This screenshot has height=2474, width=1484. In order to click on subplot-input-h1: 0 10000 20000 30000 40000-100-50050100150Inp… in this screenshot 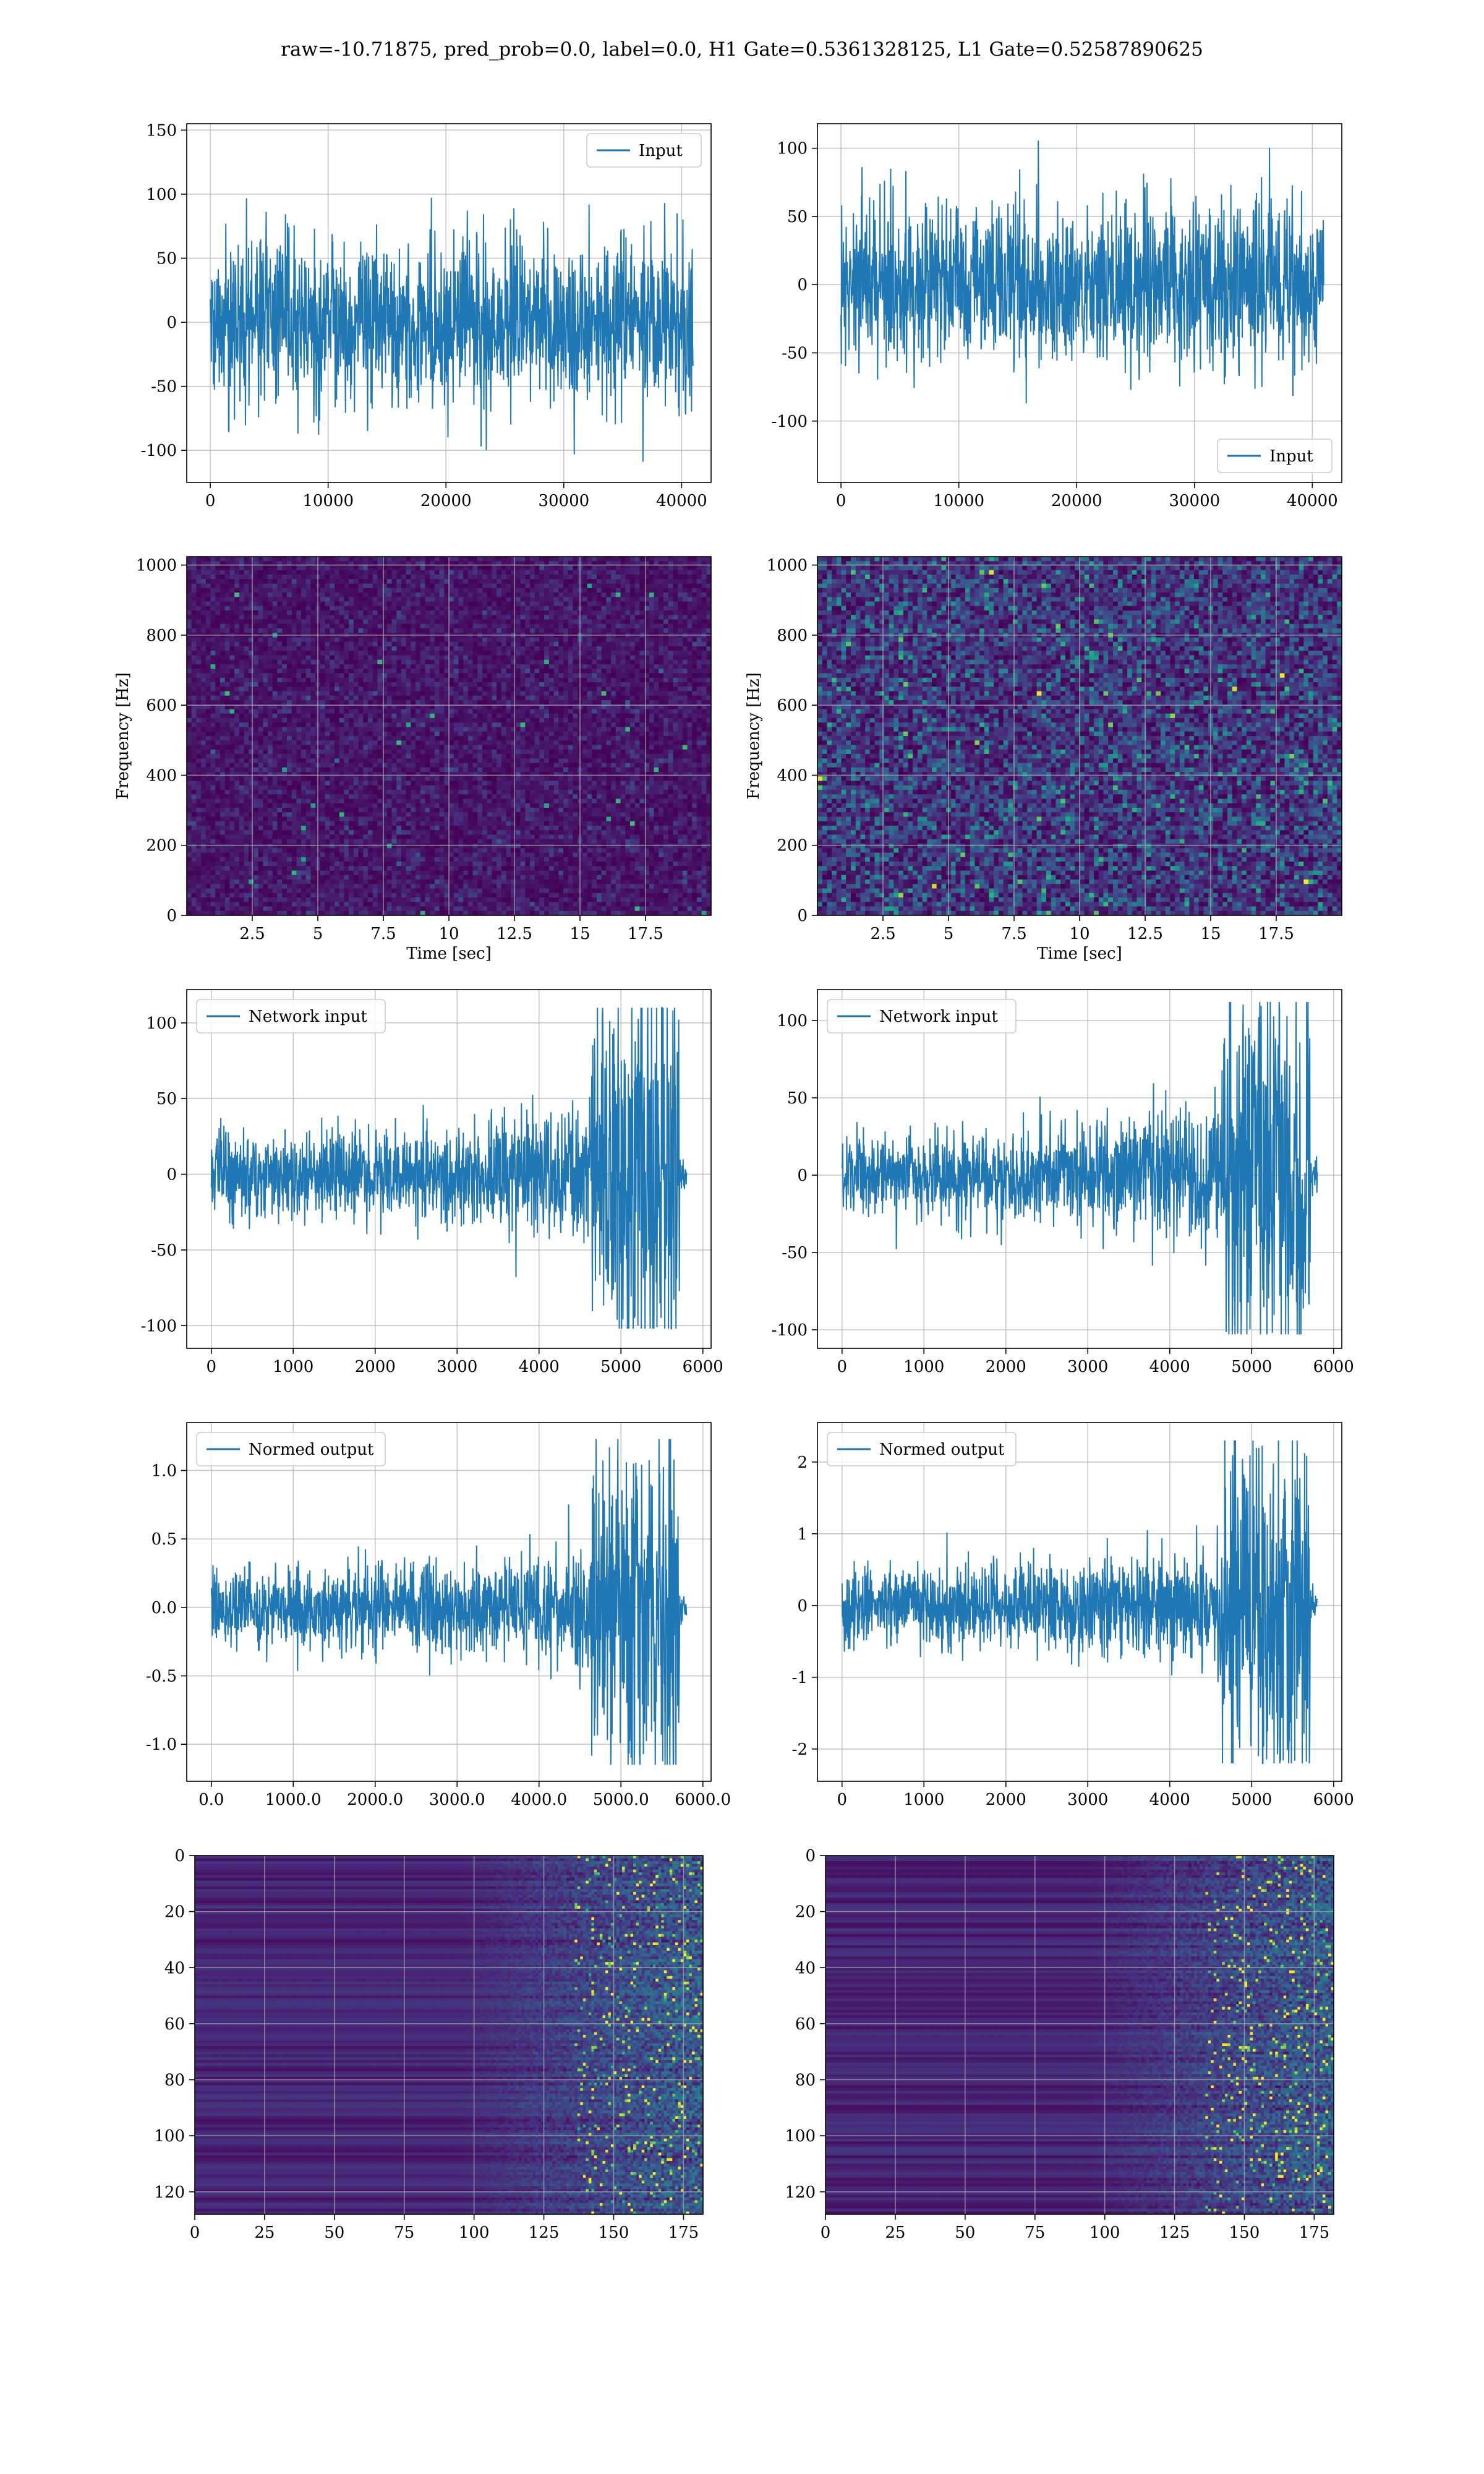, I will do `click(426, 315)`.